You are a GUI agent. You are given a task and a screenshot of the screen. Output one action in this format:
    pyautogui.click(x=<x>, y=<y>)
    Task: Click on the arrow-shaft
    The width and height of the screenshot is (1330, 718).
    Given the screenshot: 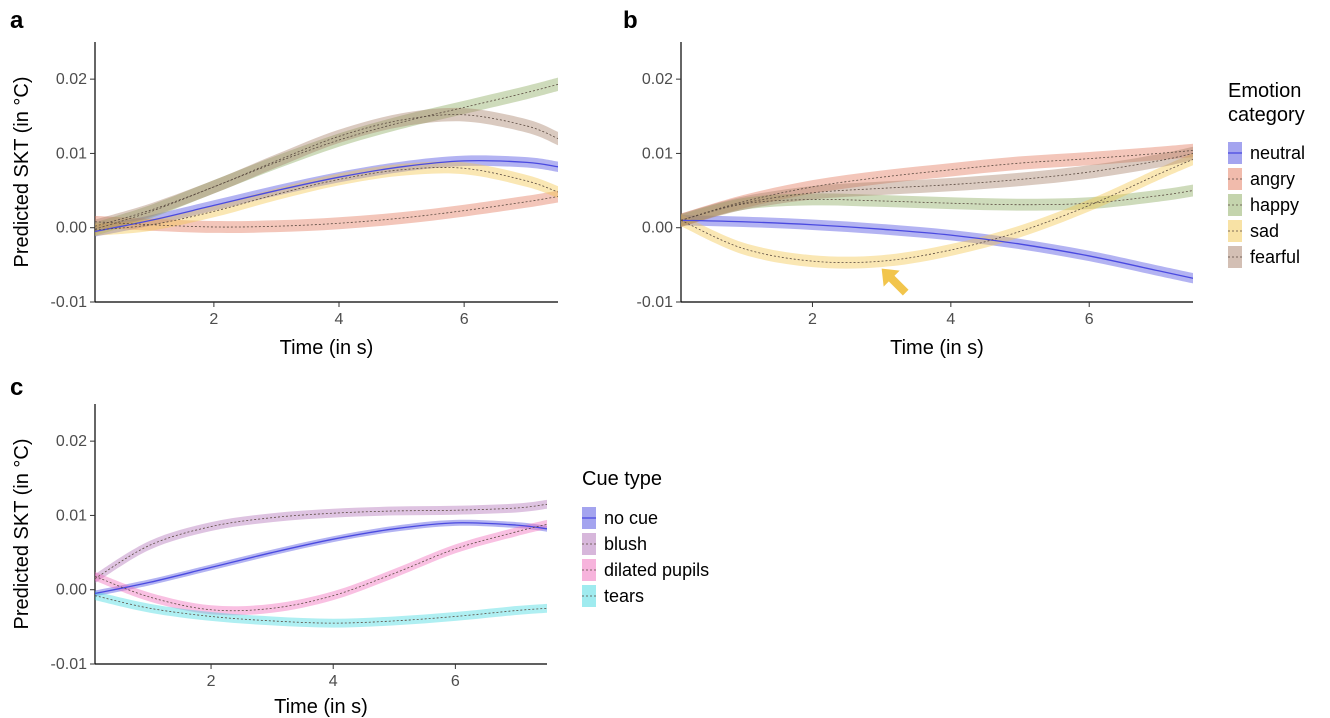 What is the action you would take?
    pyautogui.click(x=898, y=285)
    